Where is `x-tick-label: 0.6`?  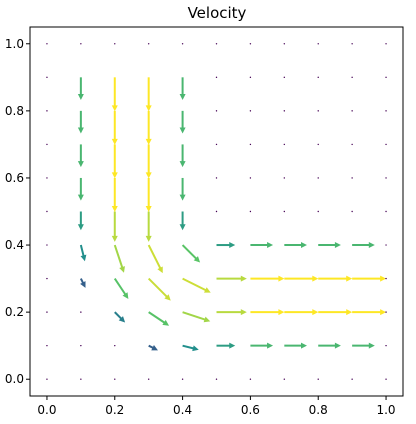 x-tick-label: 0.6 is located at coordinates (250, 410).